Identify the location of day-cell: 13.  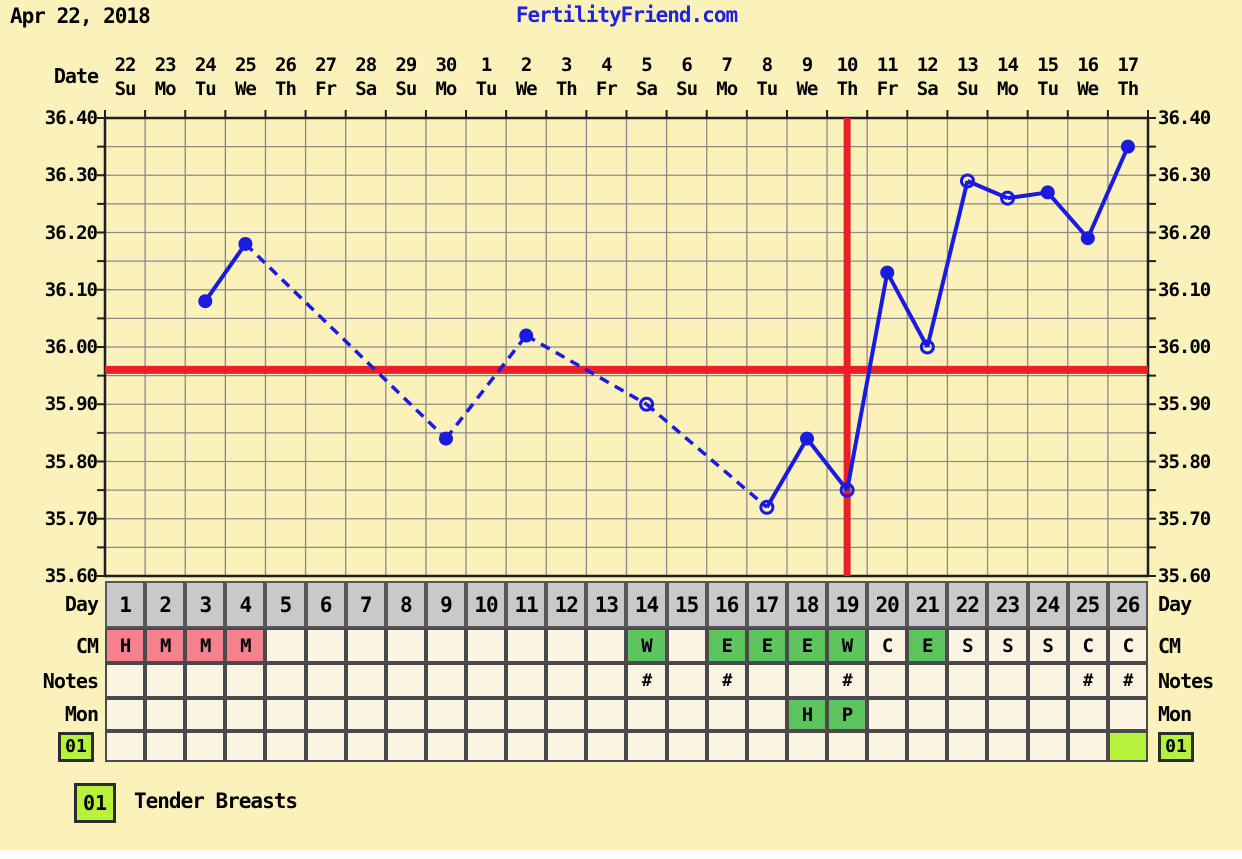
(606, 604).